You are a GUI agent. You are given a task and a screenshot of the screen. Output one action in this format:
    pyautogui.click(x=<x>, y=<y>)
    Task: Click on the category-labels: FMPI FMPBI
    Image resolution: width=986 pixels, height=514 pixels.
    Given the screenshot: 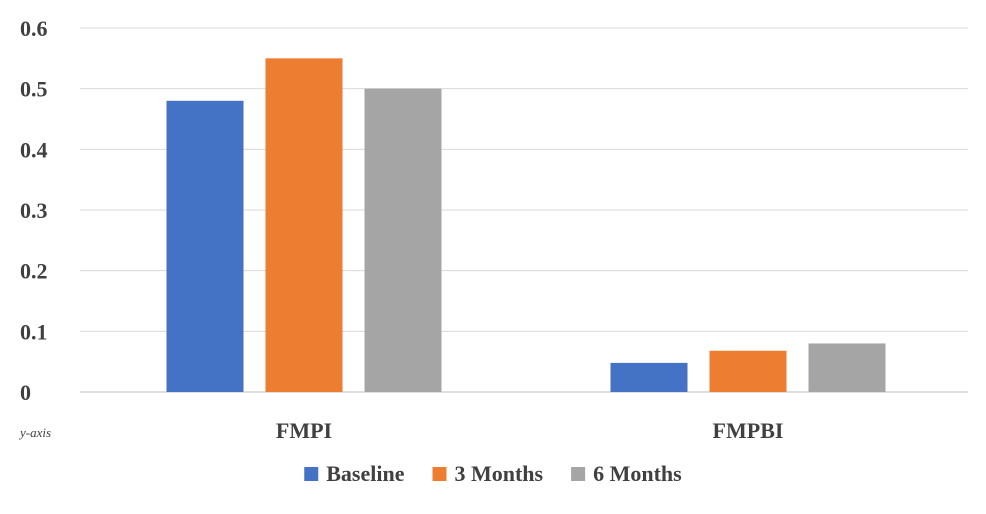 What is the action you would take?
    pyautogui.click(x=530, y=430)
    